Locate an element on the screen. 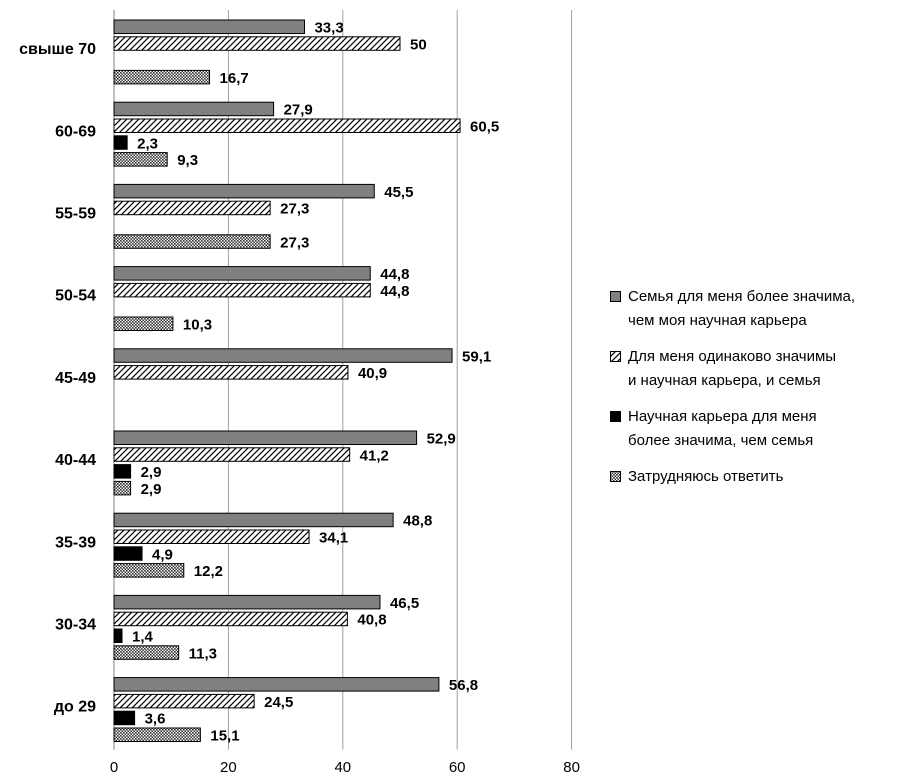 The width and height of the screenshot is (909, 772). x-tick-label: 20 is located at coordinates (228, 765).